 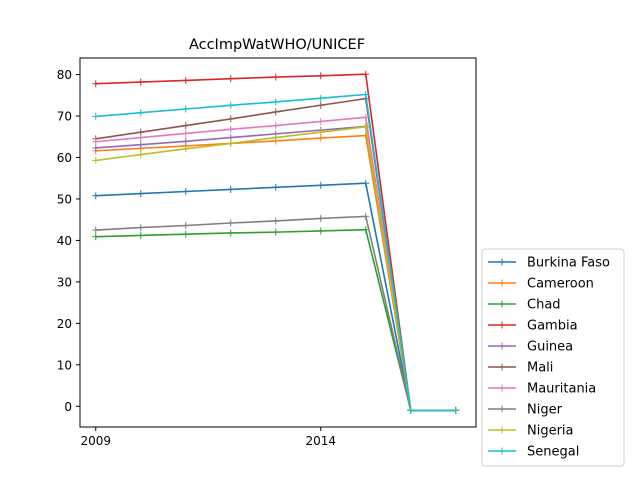 What do you see at coordinates (64, 324) in the screenshot?
I see `y-tick-label: 20` at bounding box center [64, 324].